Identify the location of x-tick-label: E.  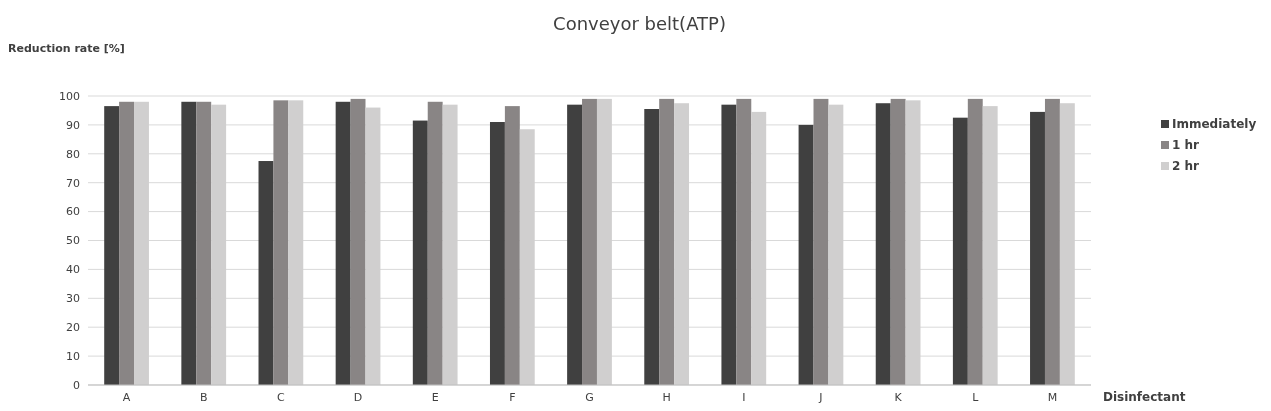
(435, 397).